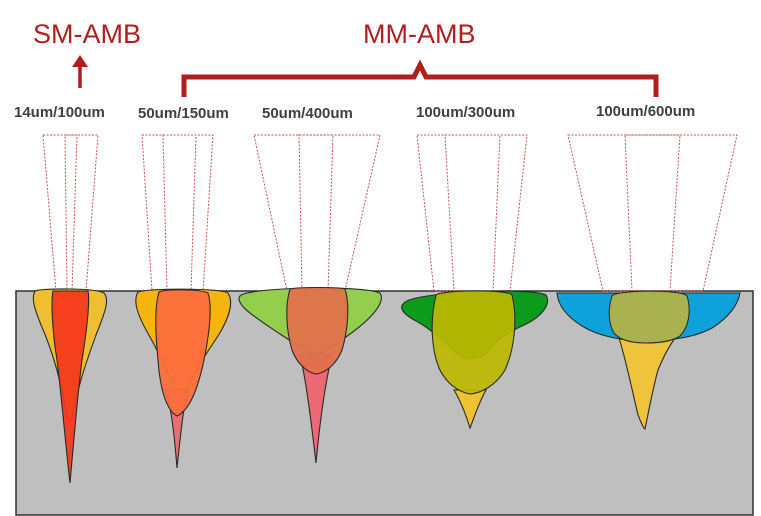 Image resolution: width=761 pixels, height=516 pixels. Describe the element at coordinates (419, 34) in the screenshot. I see `mm-amb-header: MM-AMB` at that location.